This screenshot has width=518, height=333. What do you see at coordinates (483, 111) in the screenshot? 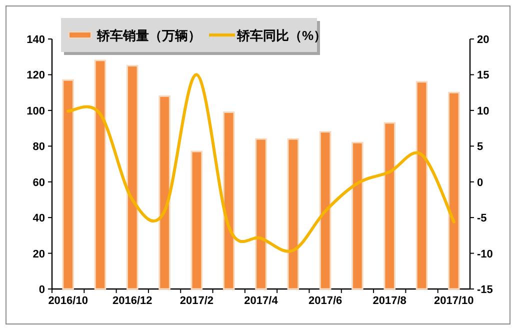
I see `y2-tick-label: 10` at bounding box center [483, 111].